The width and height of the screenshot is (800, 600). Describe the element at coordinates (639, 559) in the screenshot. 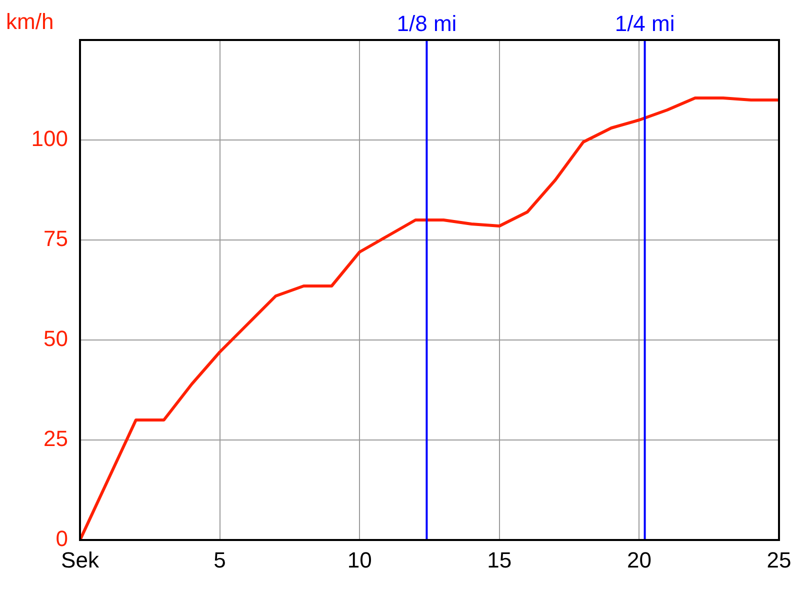

I see `x-tick-label: 20` at that location.